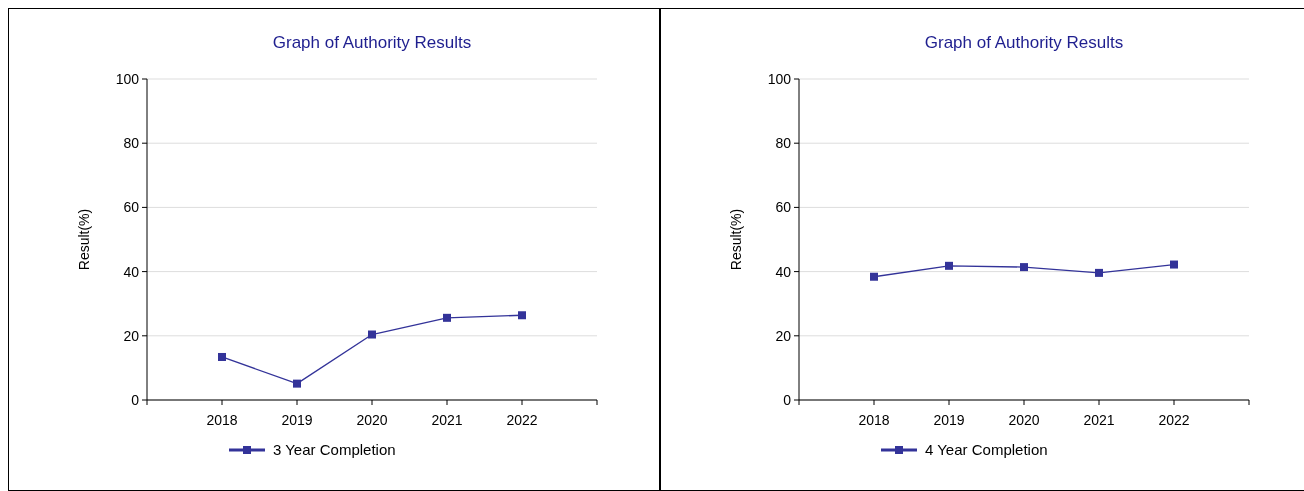 This screenshot has height=491, width=1304. I want to click on legend-label: 4 Year Completion, so click(986, 450).